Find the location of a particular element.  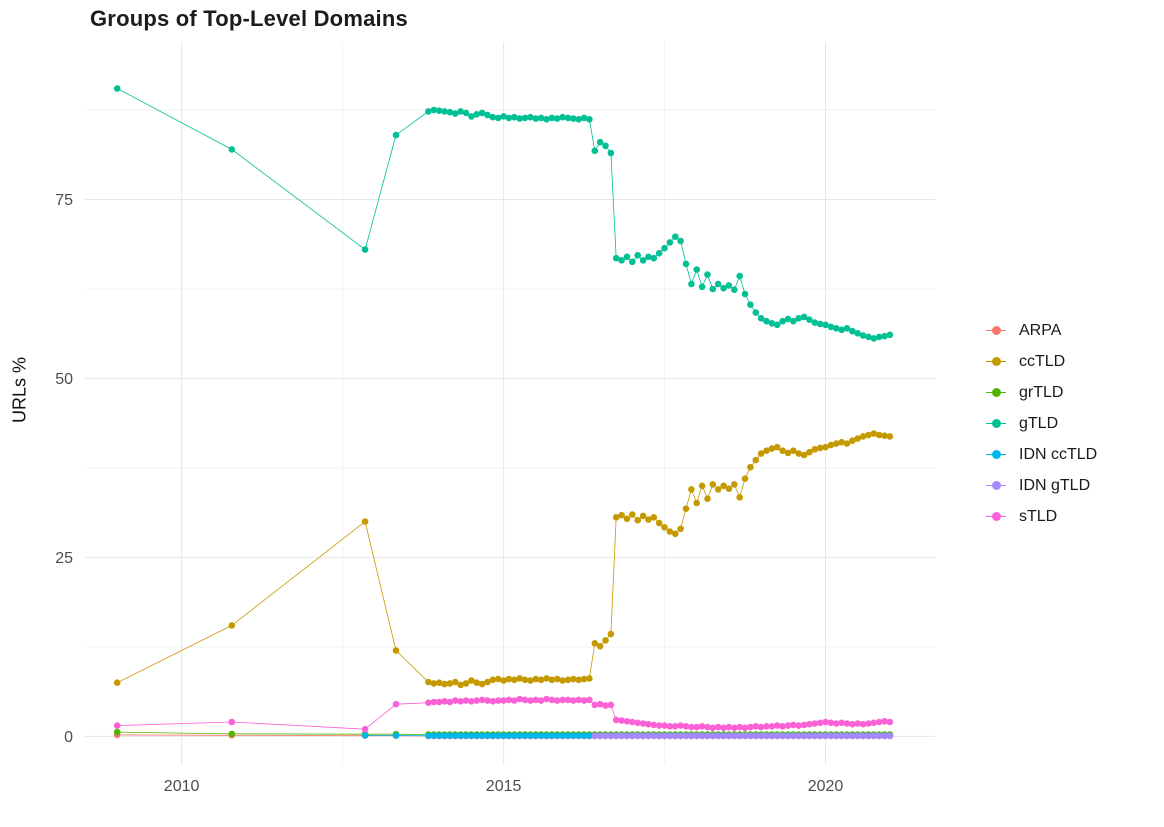

legend-label: grTLD is located at coordinates (1041, 392).